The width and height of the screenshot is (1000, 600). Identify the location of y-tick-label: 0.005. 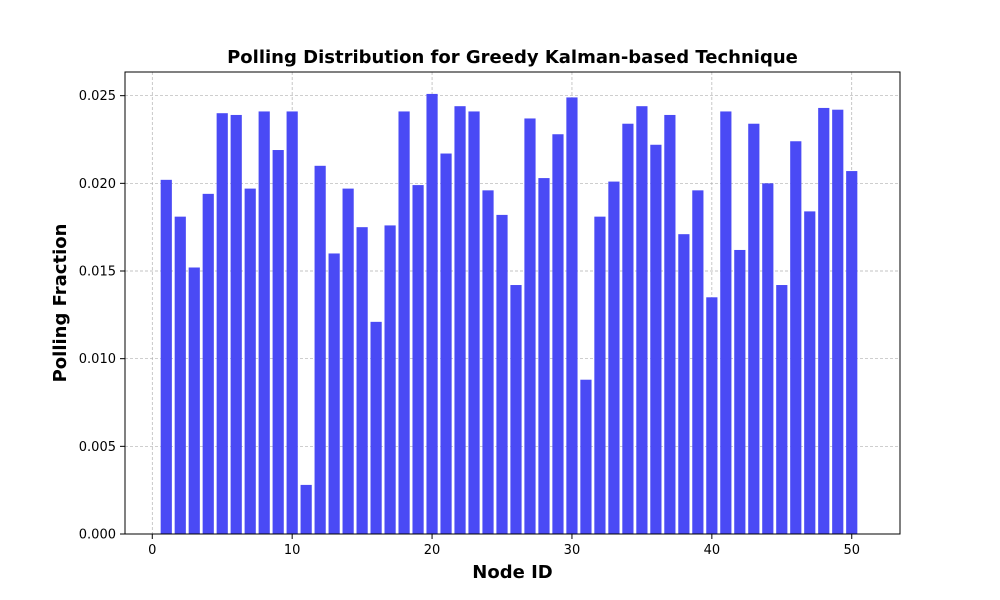
(97, 447).